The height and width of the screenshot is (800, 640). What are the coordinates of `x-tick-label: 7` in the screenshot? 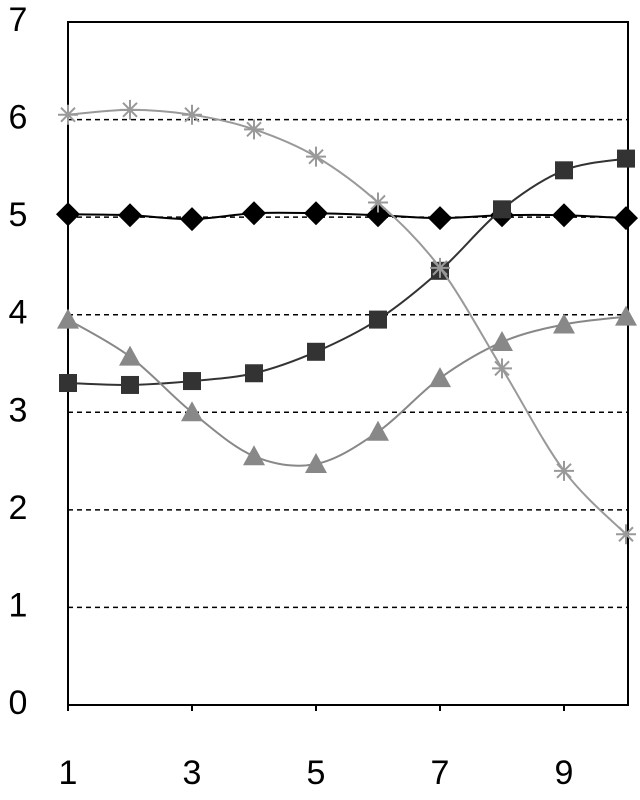 It's located at (440, 773).